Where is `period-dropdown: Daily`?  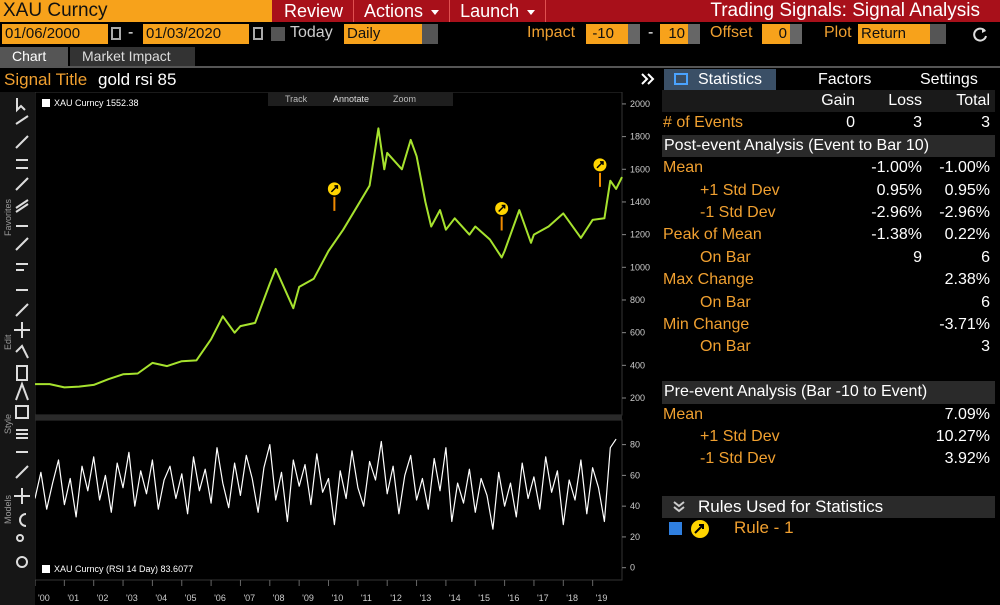 period-dropdown: Daily is located at coordinates (391, 34).